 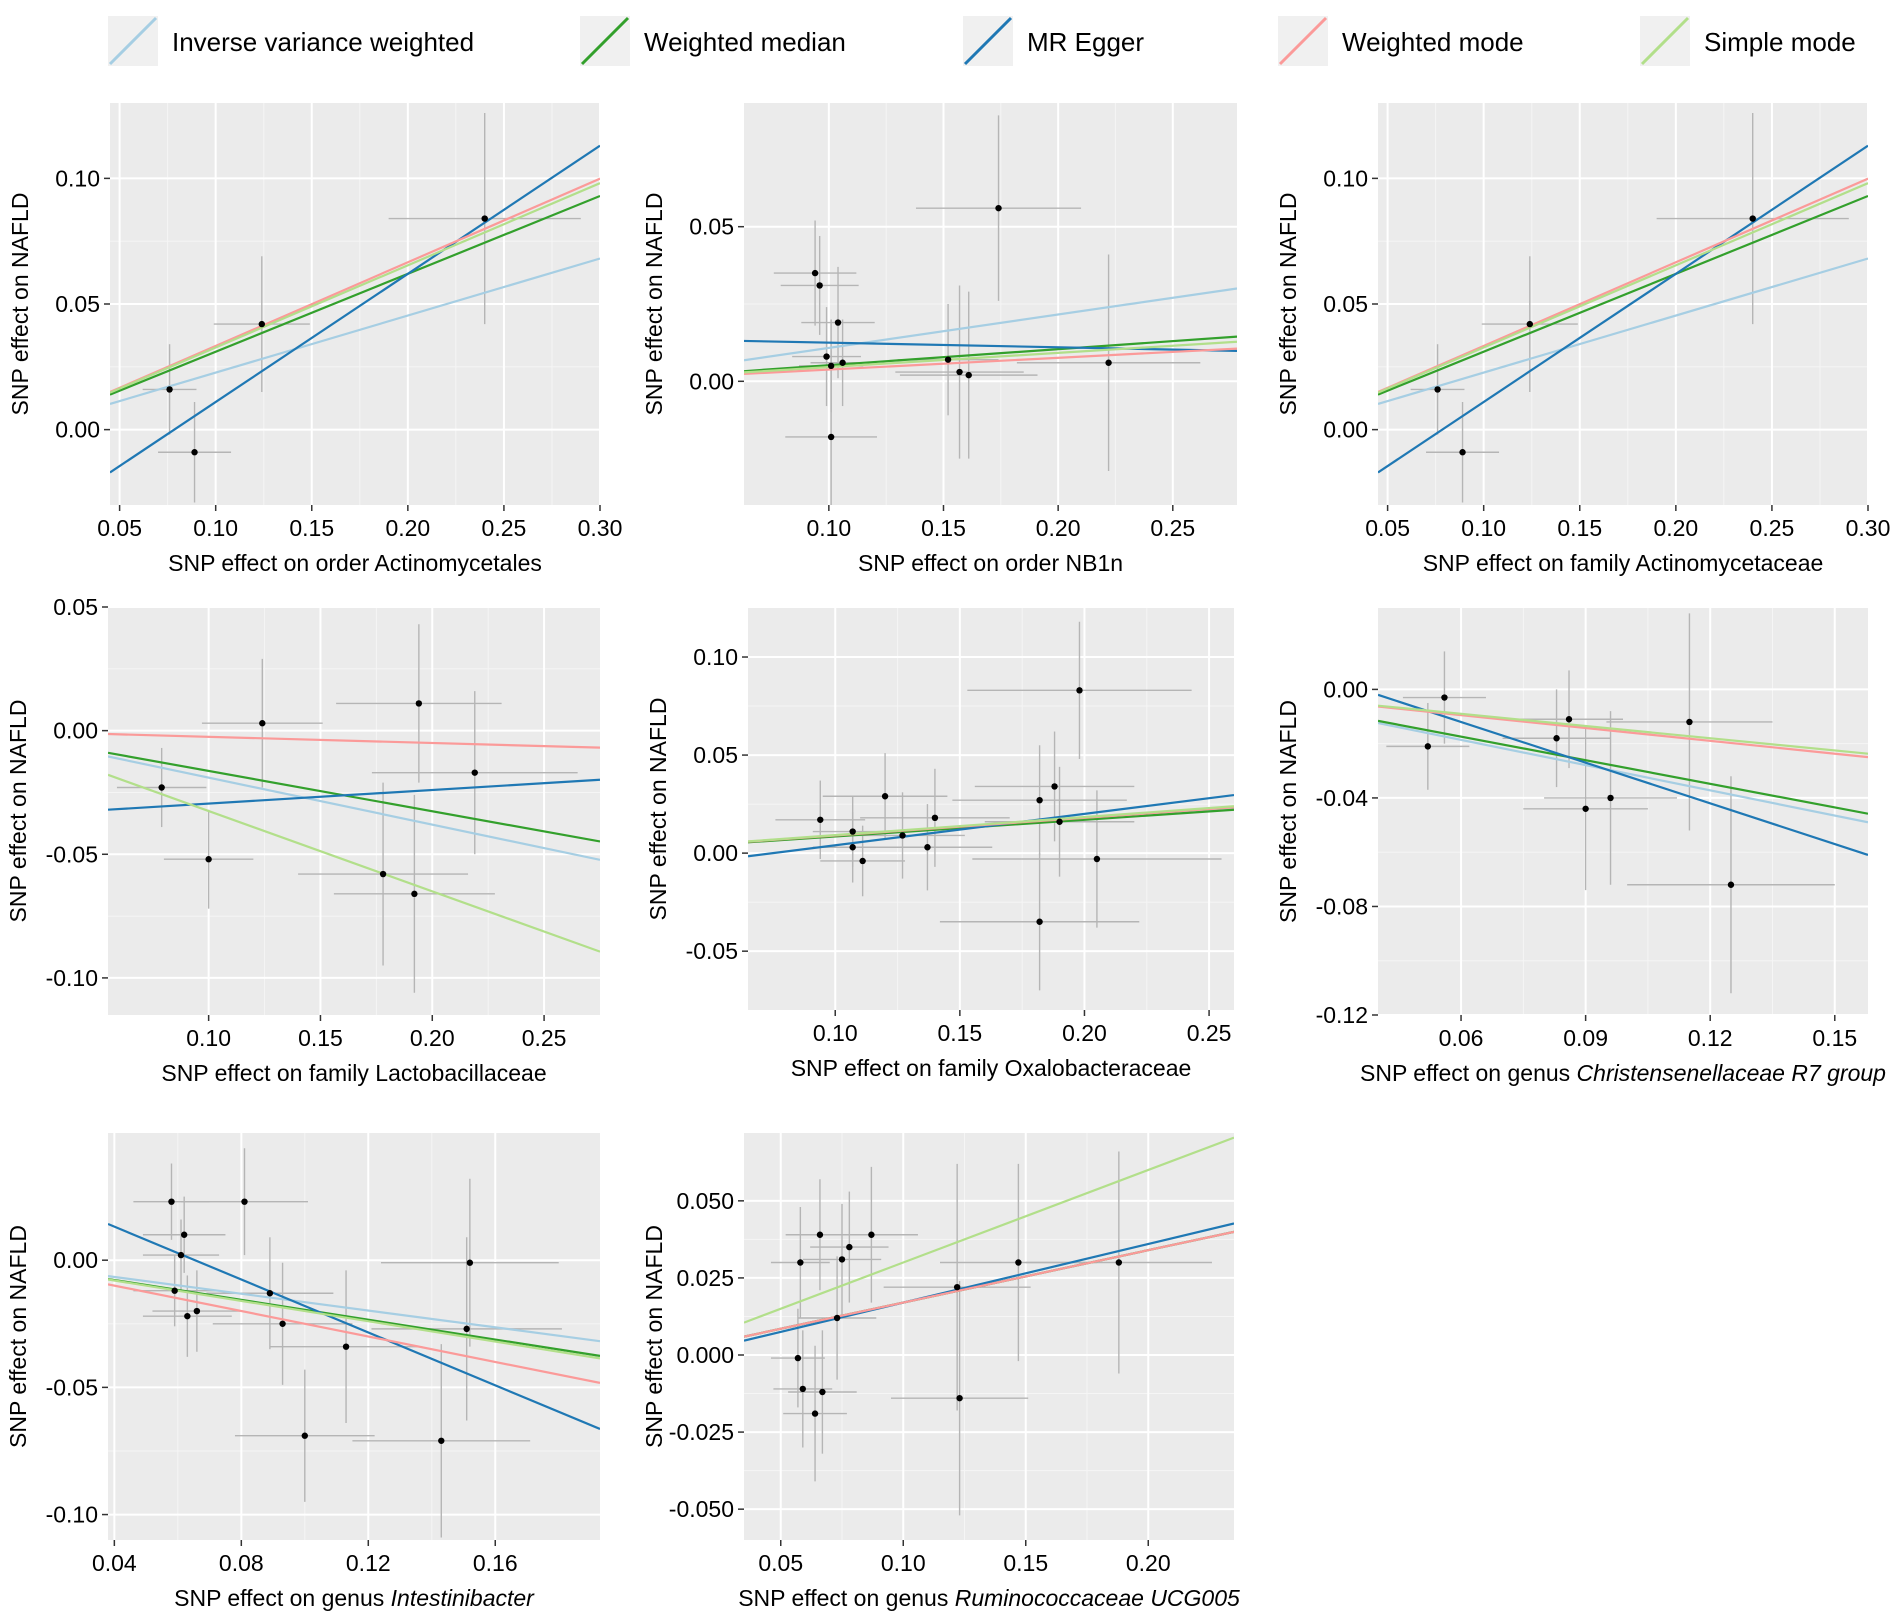 What do you see at coordinates (1097, 1598) in the screenshot?
I see `x-axis-title-taxon: Ruminococcaceae UCG005` at bounding box center [1097, 1598].